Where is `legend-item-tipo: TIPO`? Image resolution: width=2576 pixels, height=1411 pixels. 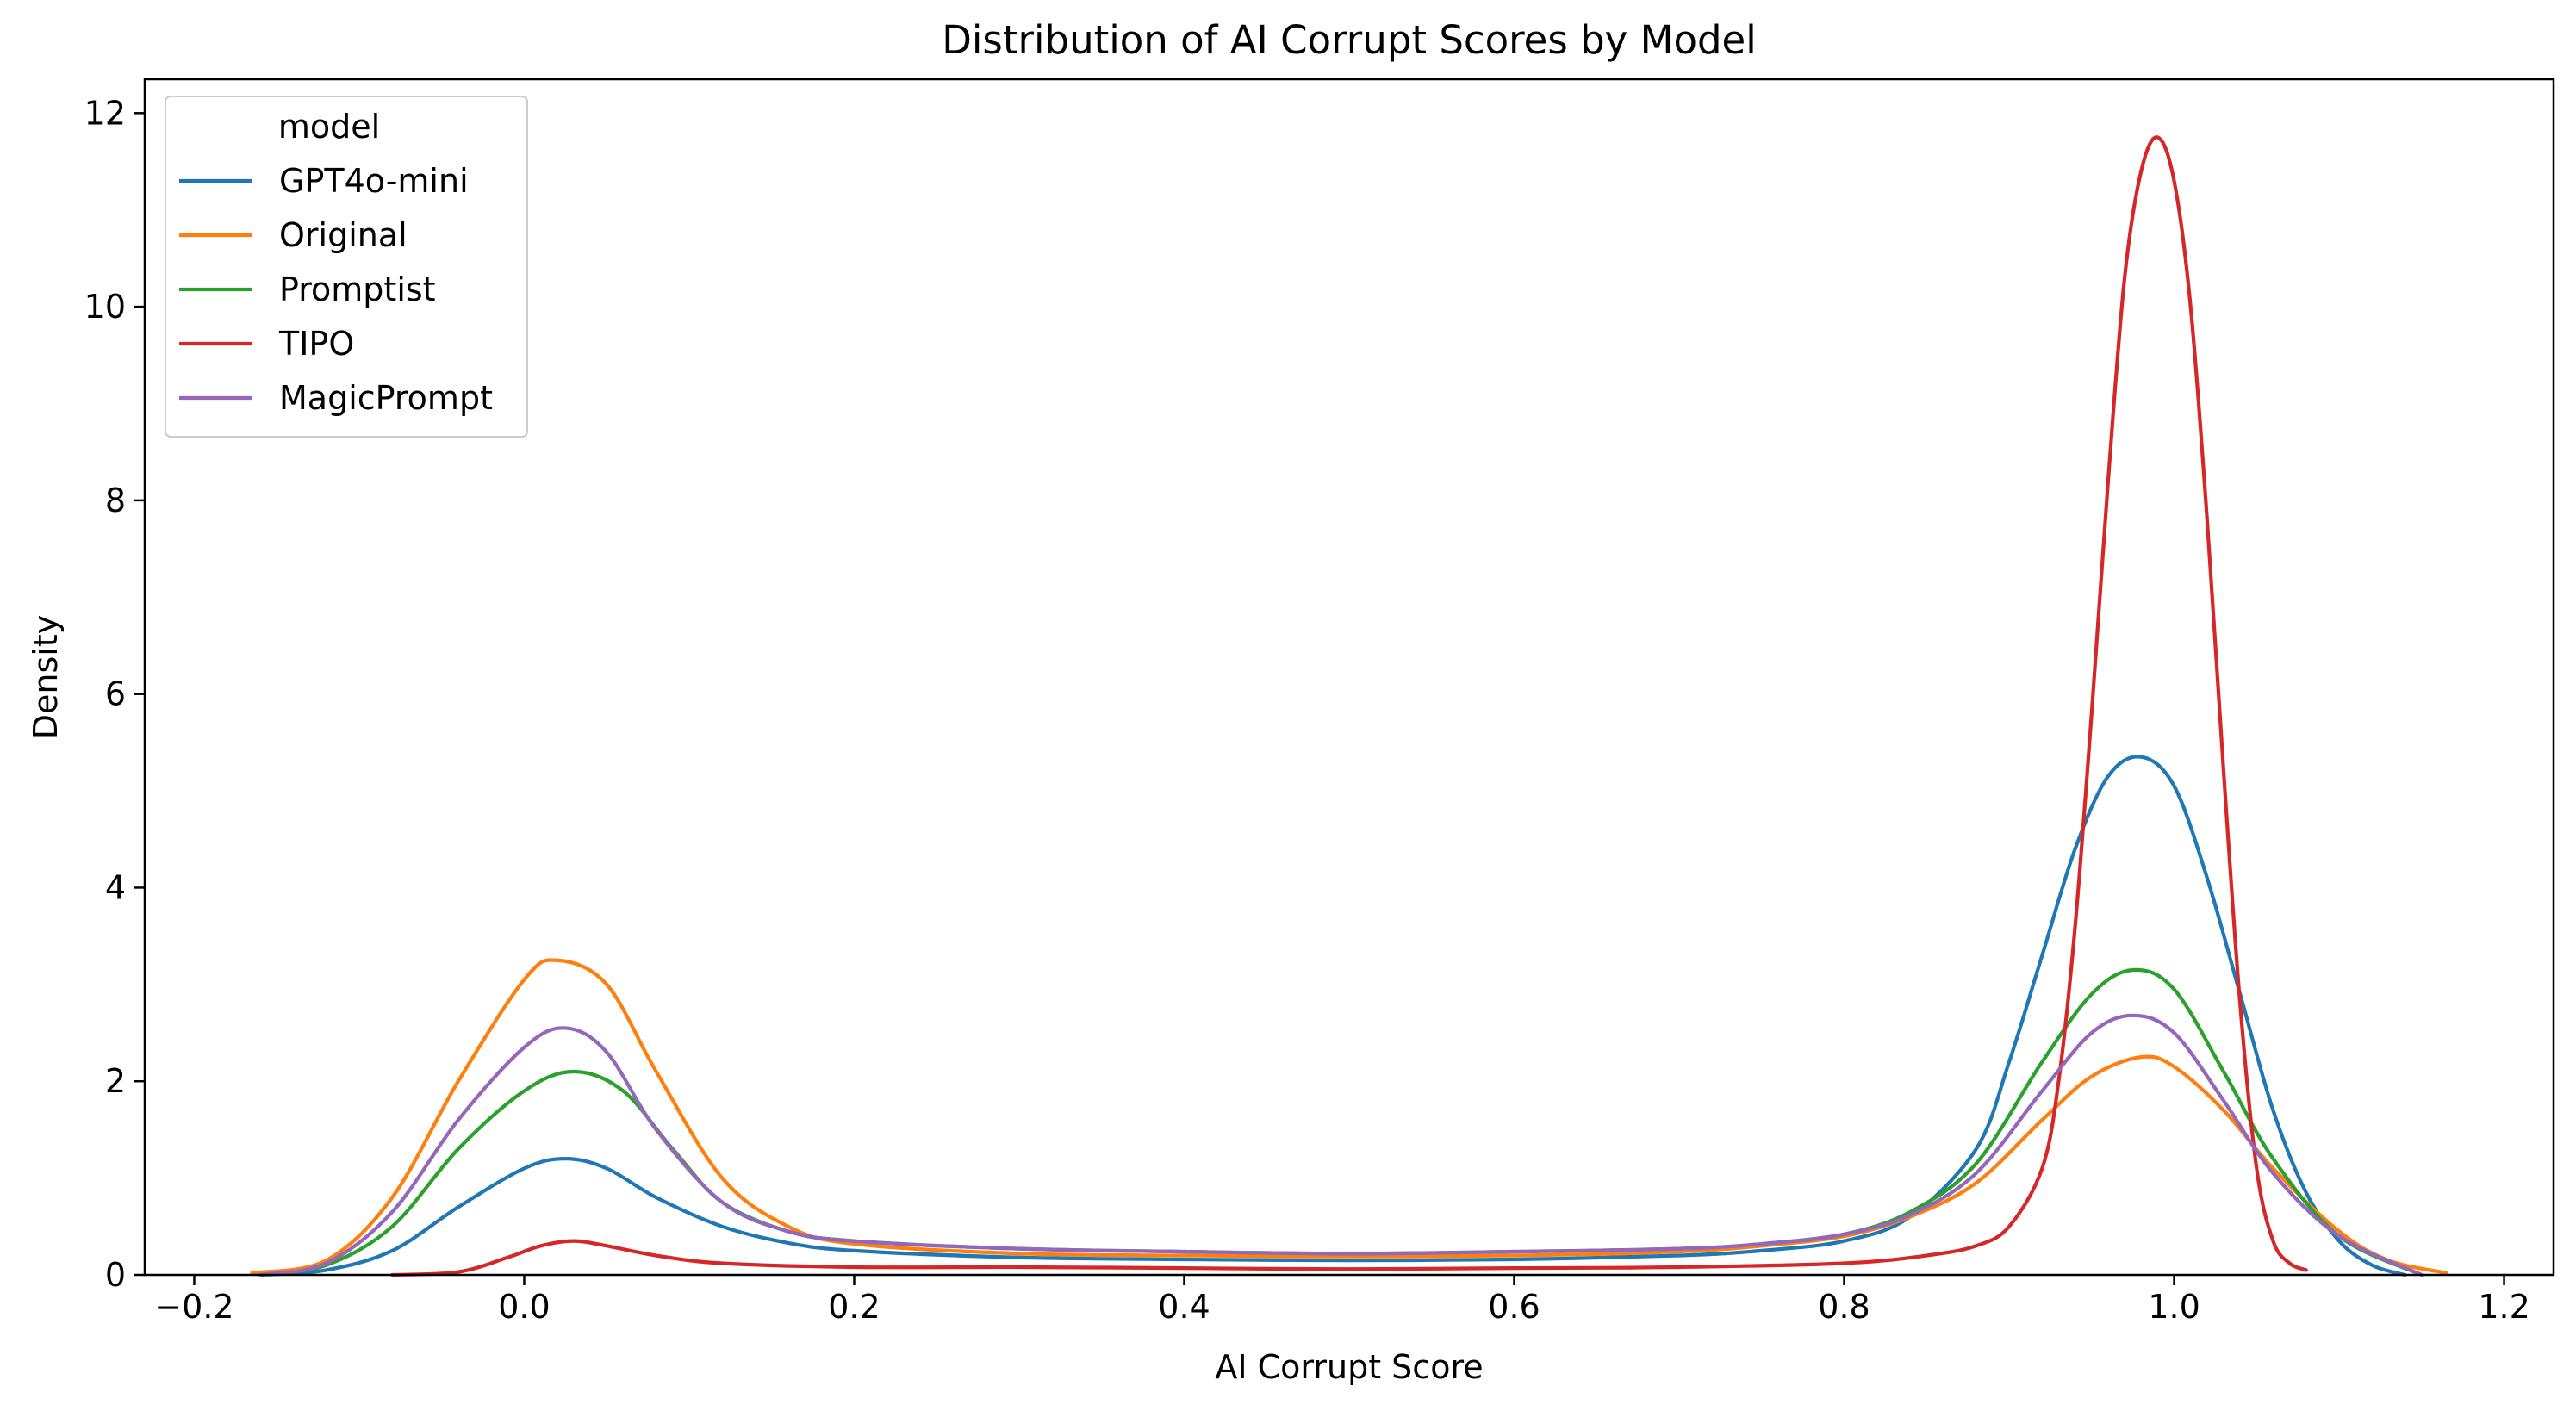
legend-item-tipo: TIPO is located at coordinates (267, 344).